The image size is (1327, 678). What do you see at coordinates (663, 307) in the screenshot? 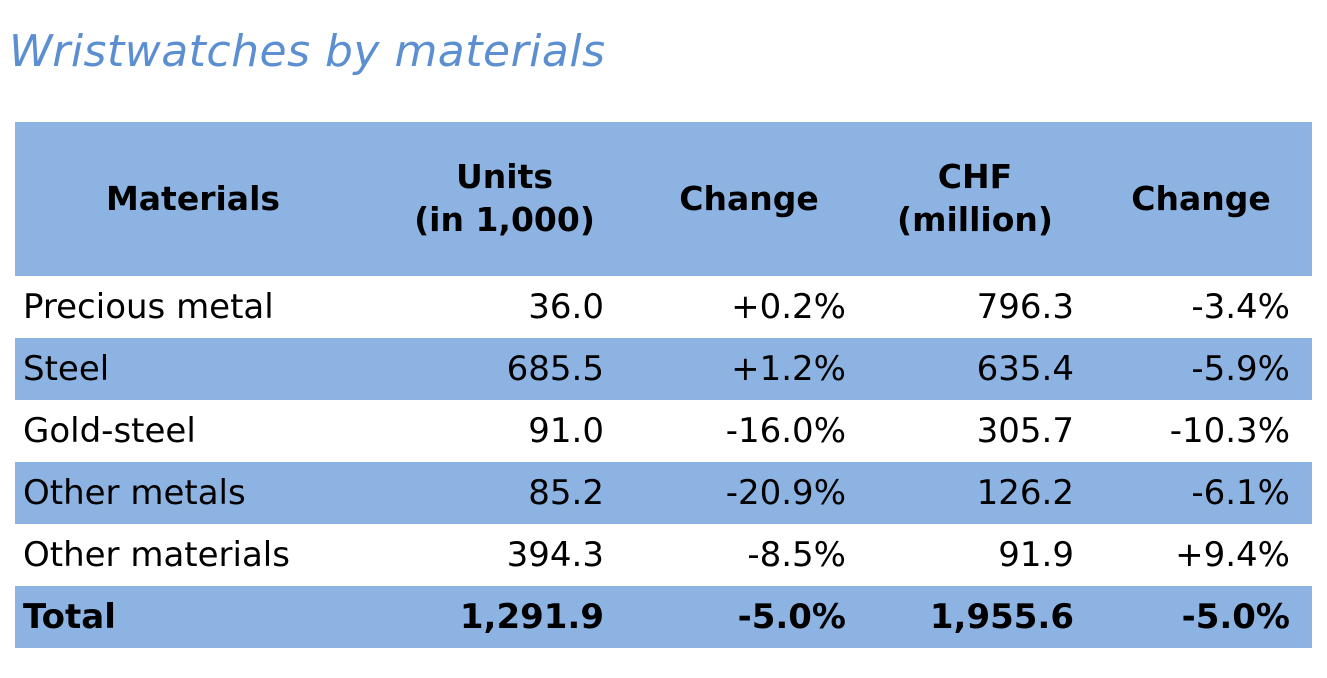
I see `table-row: Precious metal 36.0 +0.2% 796.3 -3.4%` at bounding box center [663, 307].